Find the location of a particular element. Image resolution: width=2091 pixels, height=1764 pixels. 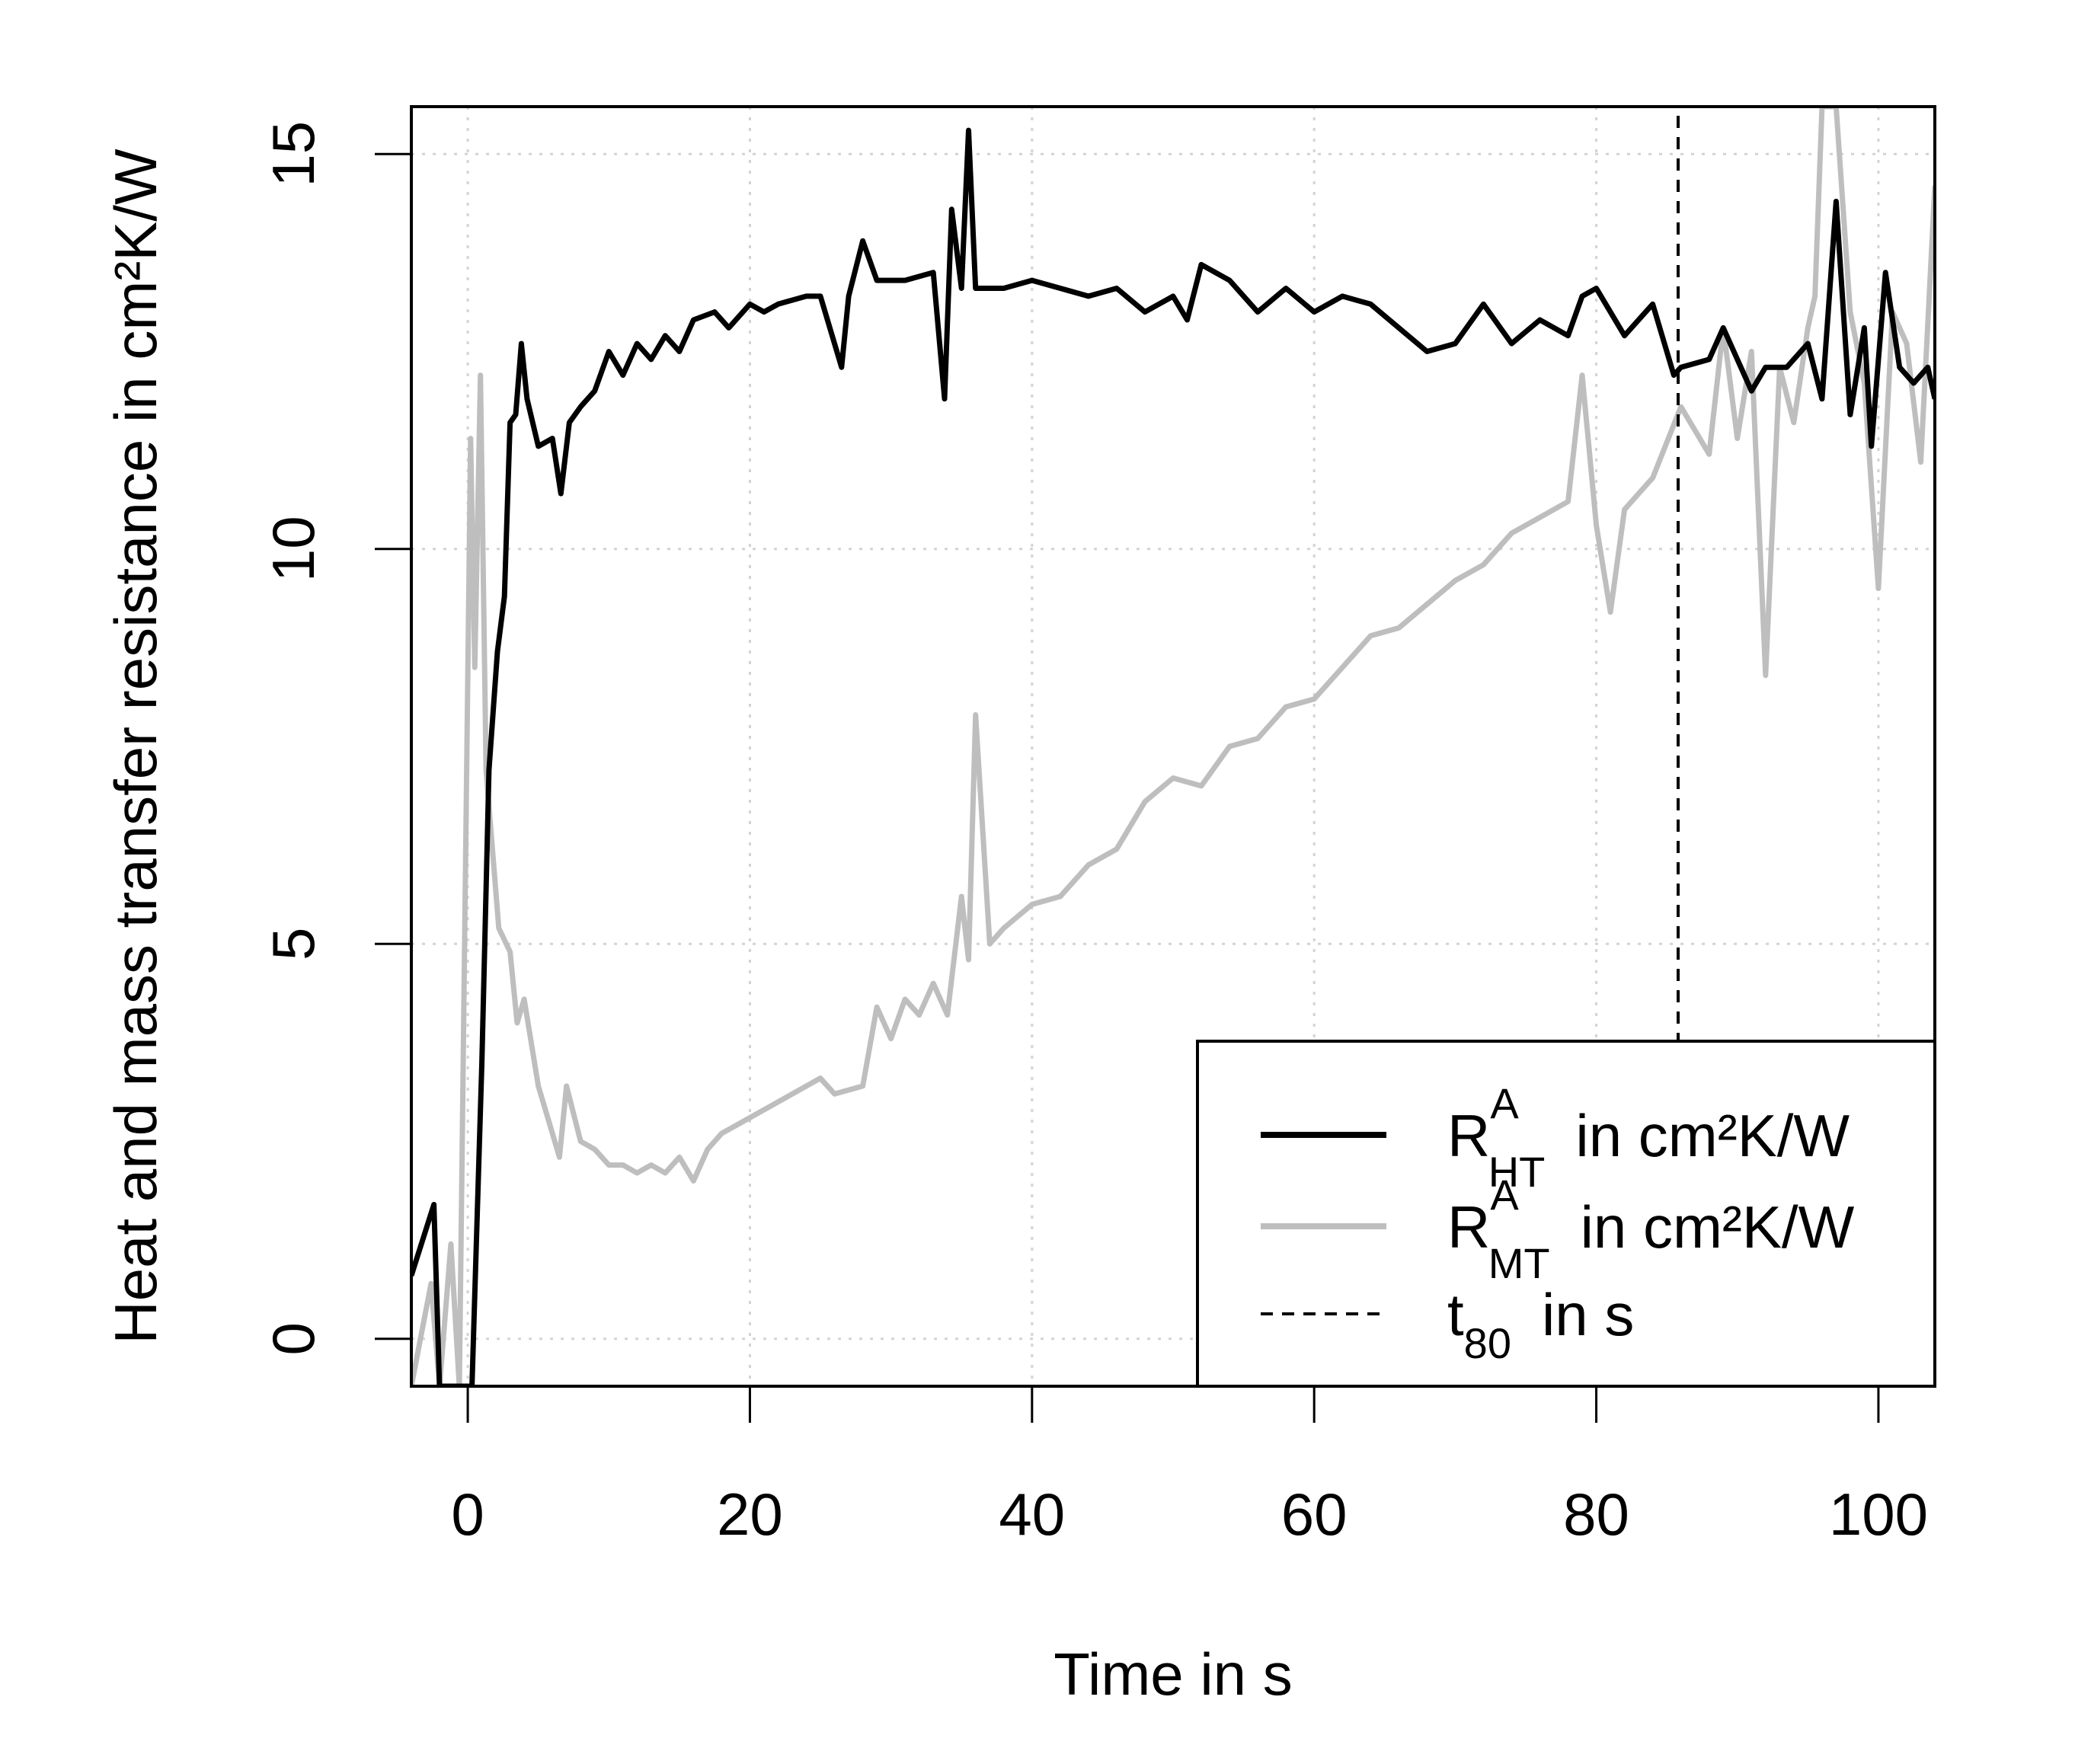

legend-box is located at coordinates (1566, 1214).